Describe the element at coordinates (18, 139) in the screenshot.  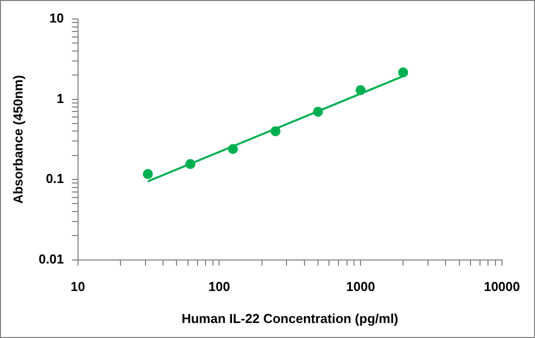
I see `y-axis-title: Absorbance (450nm)` at that location.